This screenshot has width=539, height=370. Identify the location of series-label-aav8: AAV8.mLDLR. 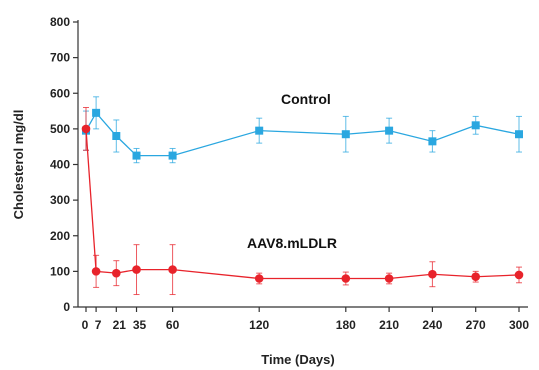
(292, 243).